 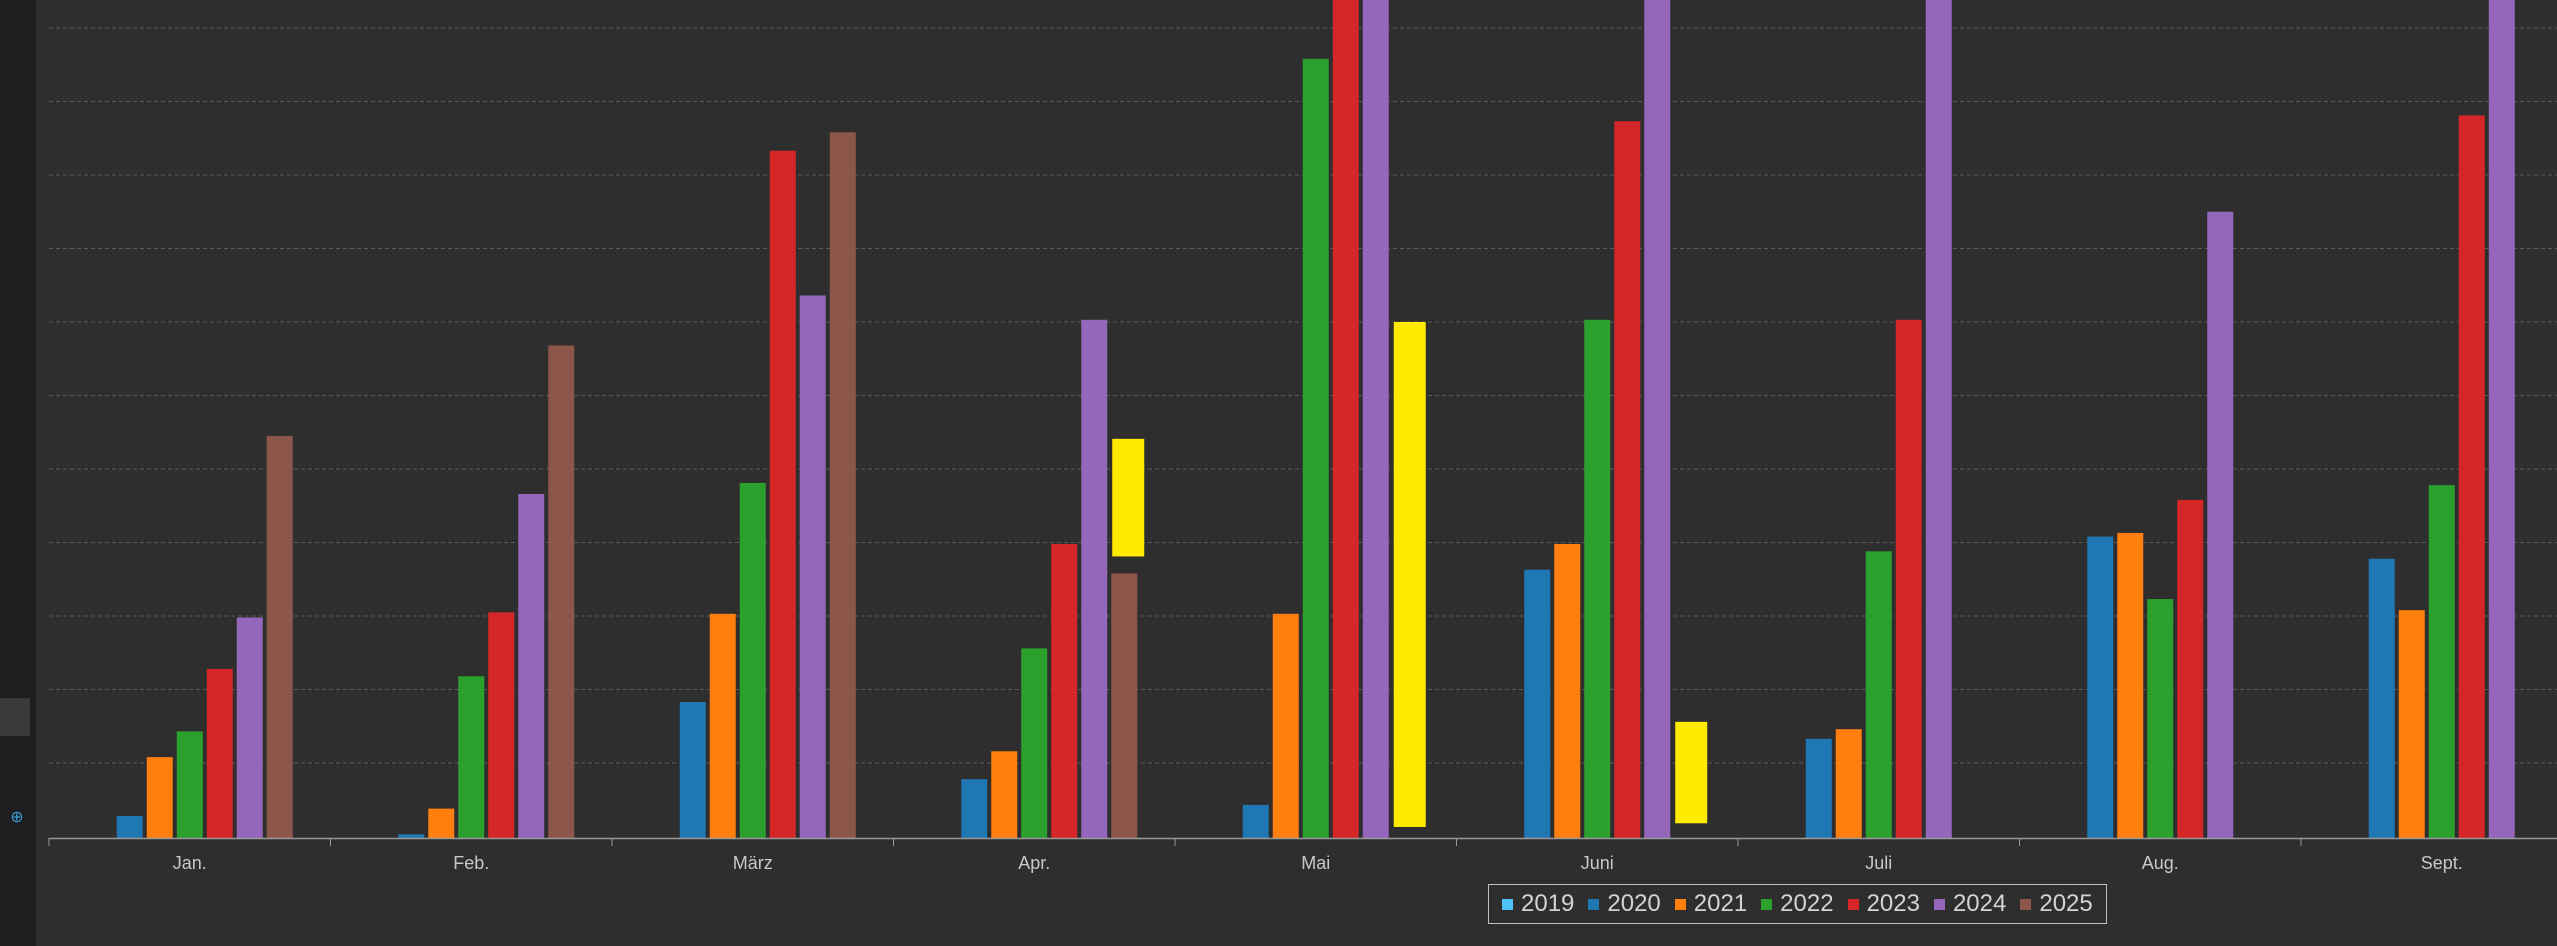 What do you see at coordinates (1034, 863) in the screenshot?
I see `x-tick-label: Apr.` at bounding box center [1034, 863].